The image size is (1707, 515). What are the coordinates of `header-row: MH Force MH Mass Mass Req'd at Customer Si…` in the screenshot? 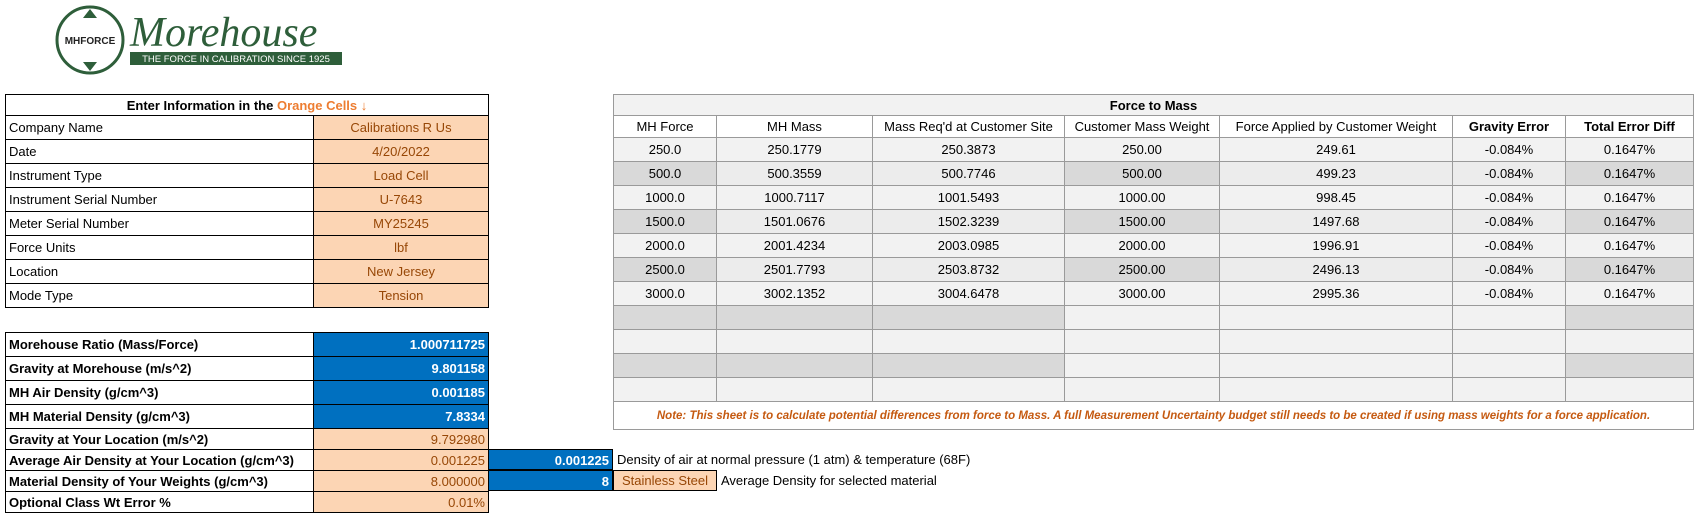 It's located at (1154, 126).